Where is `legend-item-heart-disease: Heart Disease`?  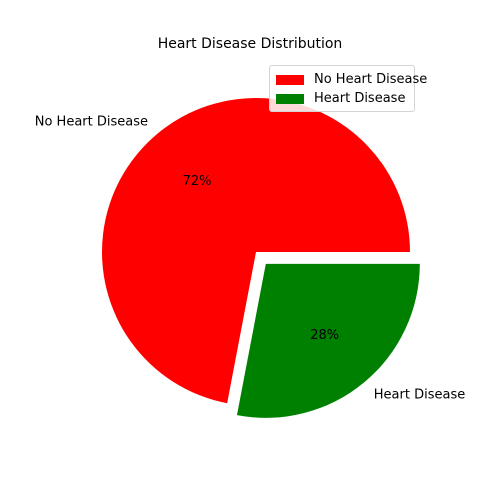 legend-item-heart-disease: Heart Disease is located at coordinates (342, 98).